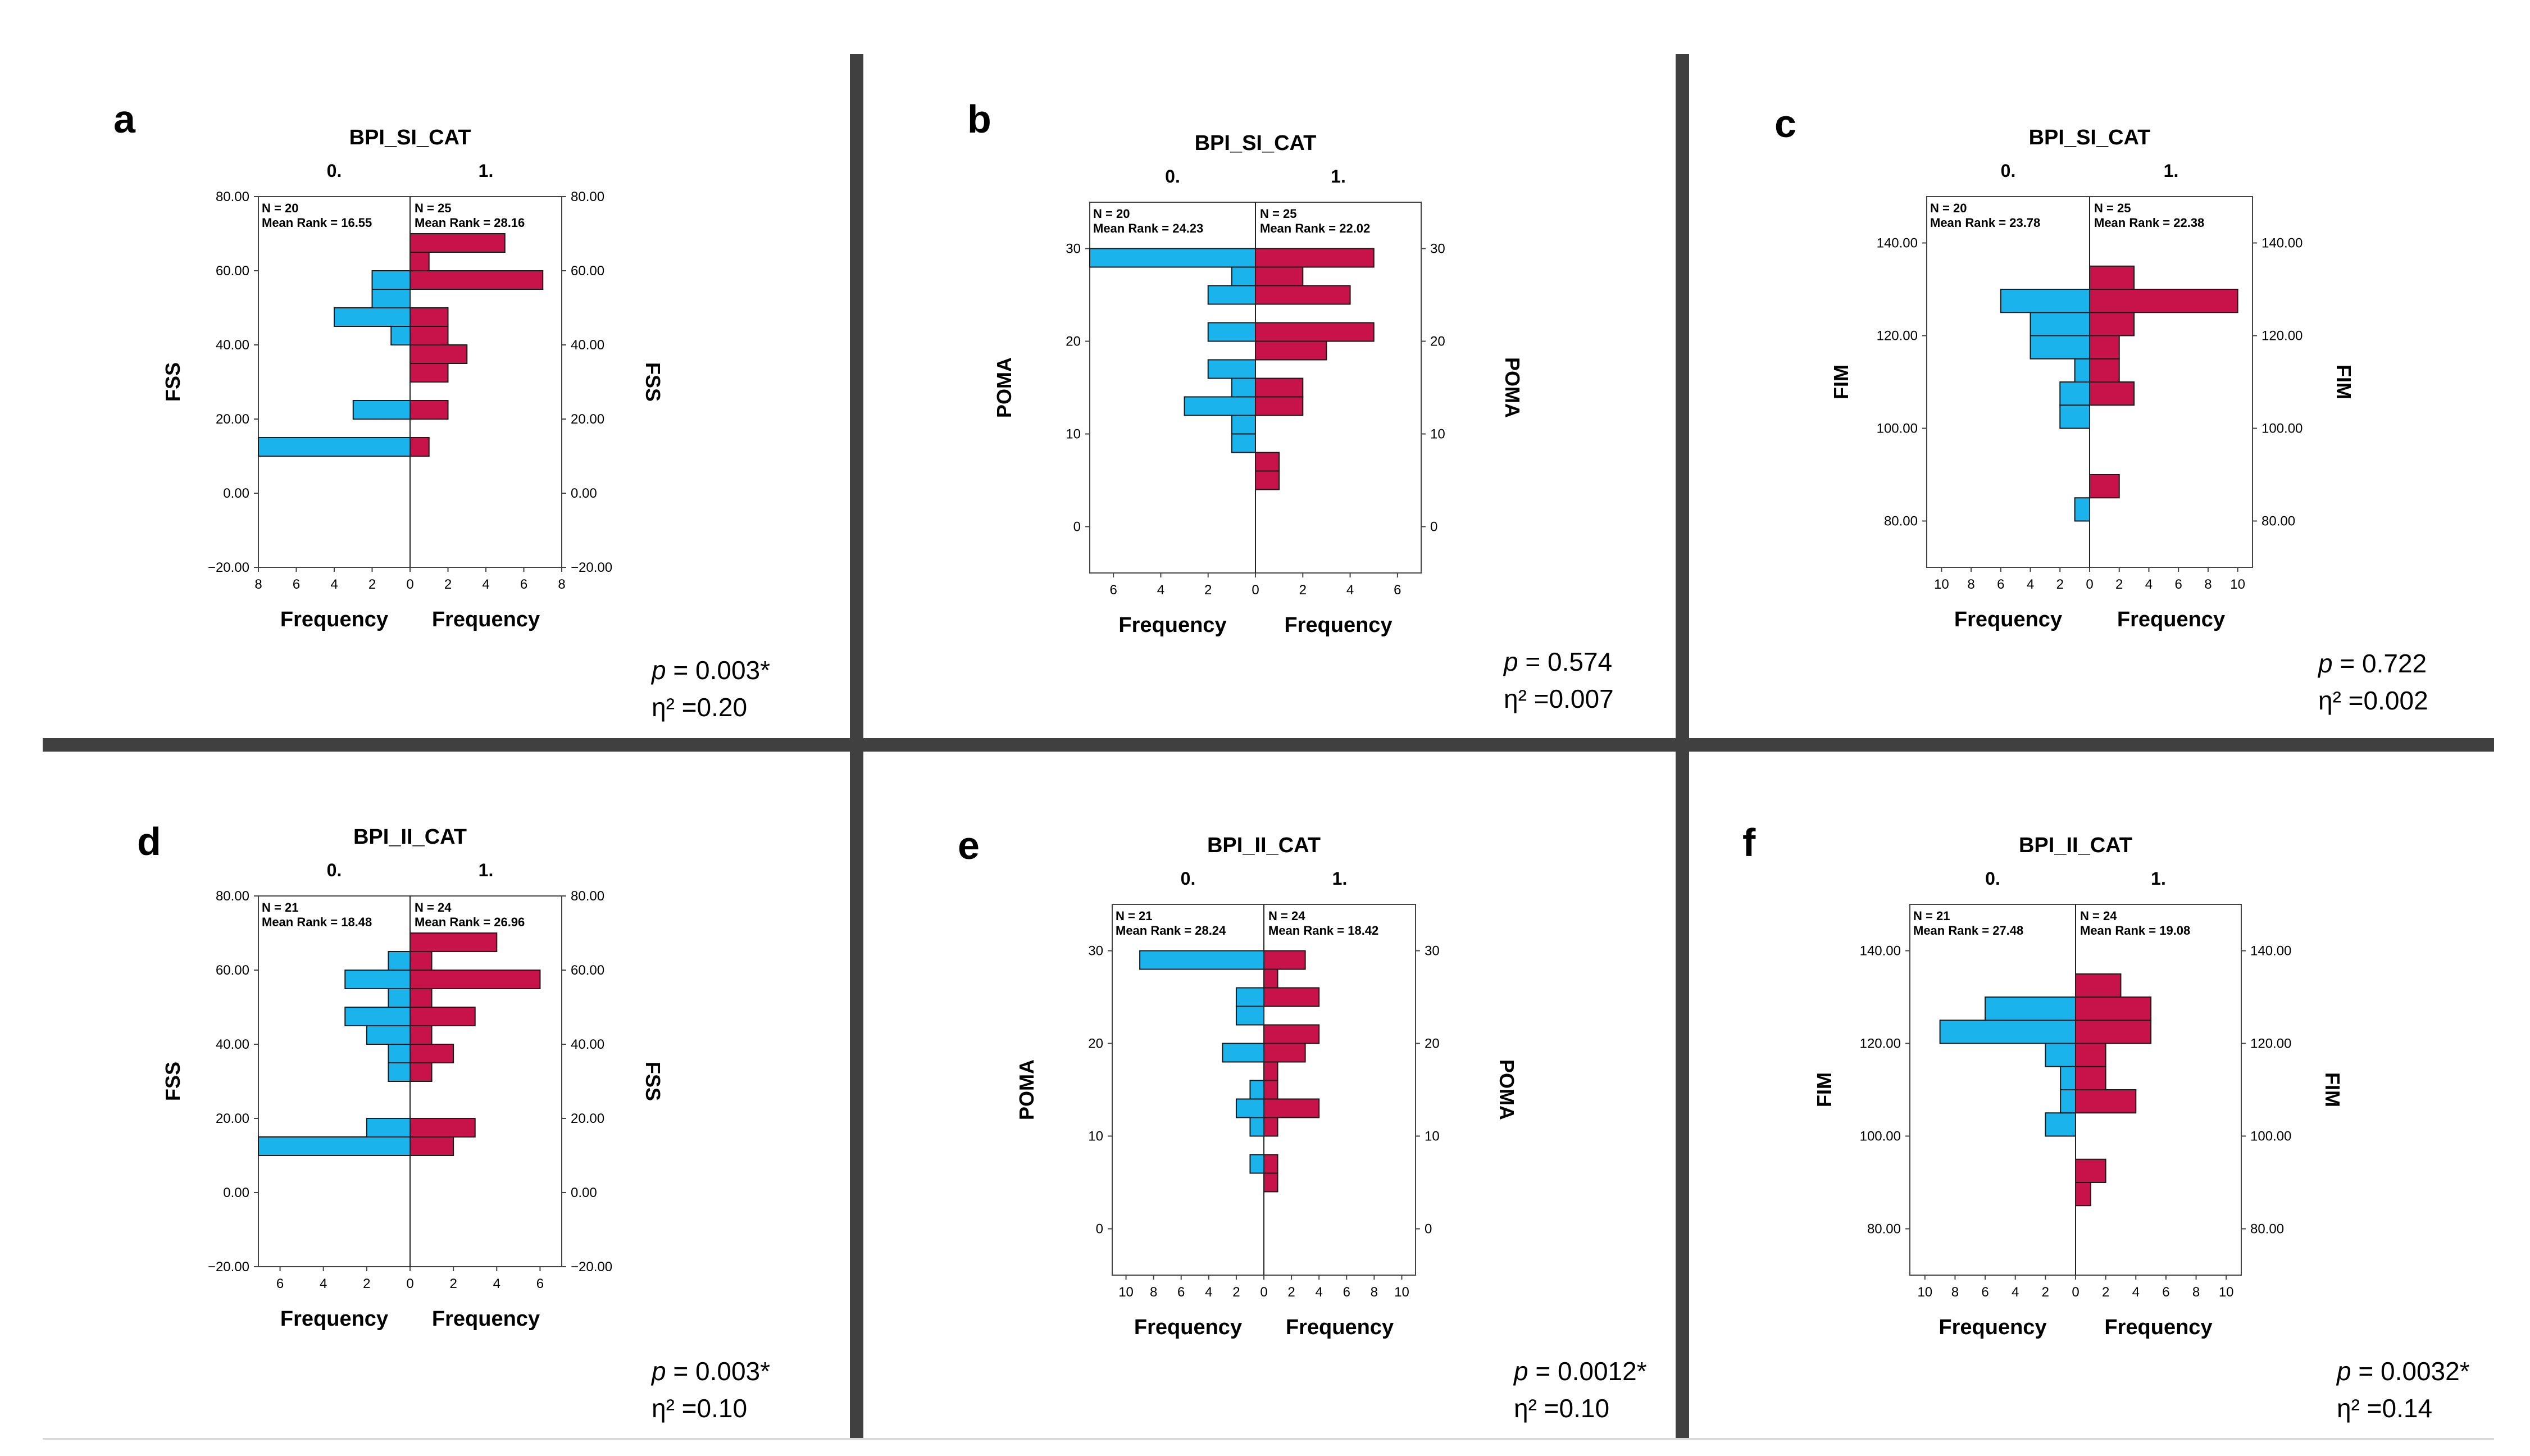 The height and width of the screenshot is (1456, 2530). Describe the element at coordinates (591, 1267) in the screenshot. I see `y-tick-label-right: −20.00` at that location.